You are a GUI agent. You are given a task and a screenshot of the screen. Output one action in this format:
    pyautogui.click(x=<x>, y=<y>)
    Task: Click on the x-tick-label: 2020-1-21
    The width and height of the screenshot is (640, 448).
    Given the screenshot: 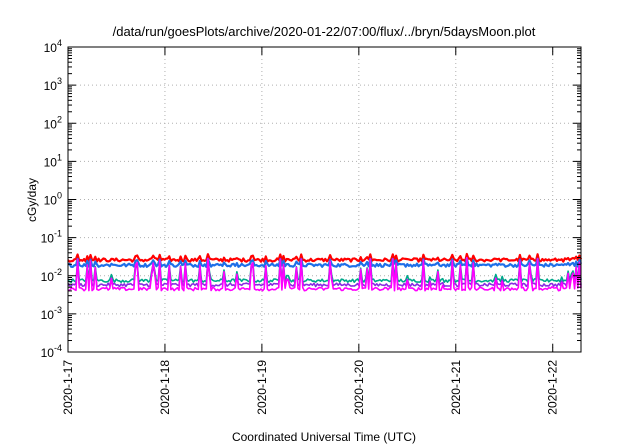 What is the action you would take?
    pyautogui.click(x=456, y=387)
    